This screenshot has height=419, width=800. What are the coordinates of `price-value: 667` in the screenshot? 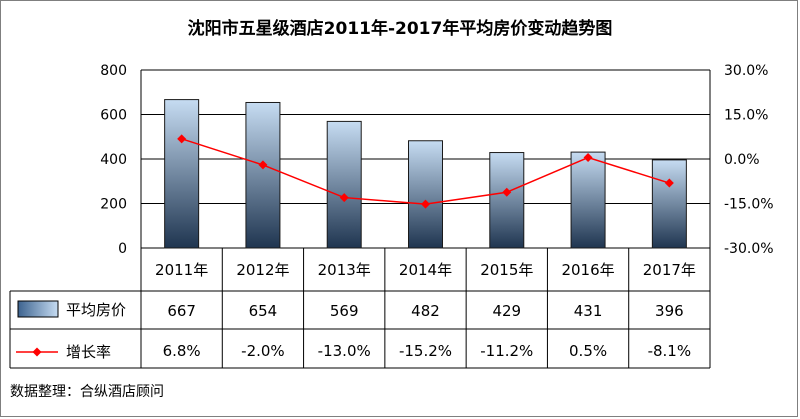 It's located at (181, 311).